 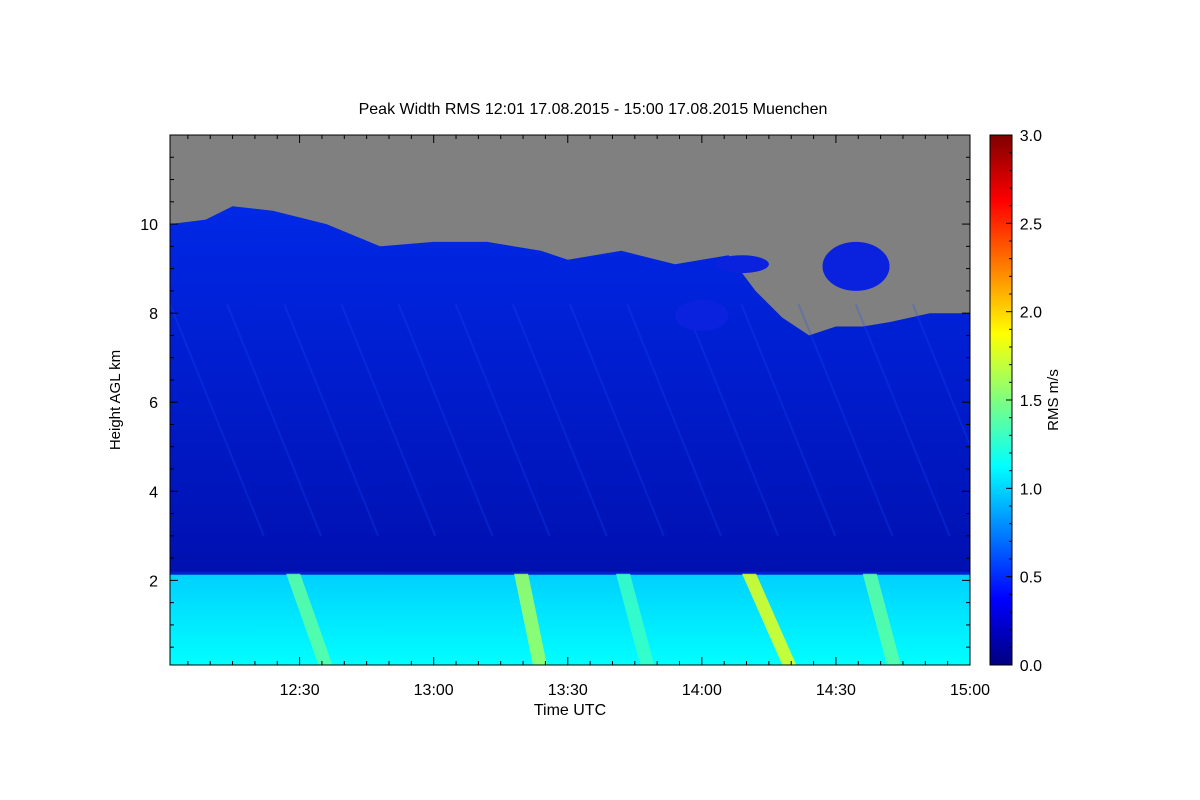 What do you see at coordinates (1031, 224) in the screenshot?
I see `colorbar-tick-label: 2.5` at bounding box center [1031, 224].